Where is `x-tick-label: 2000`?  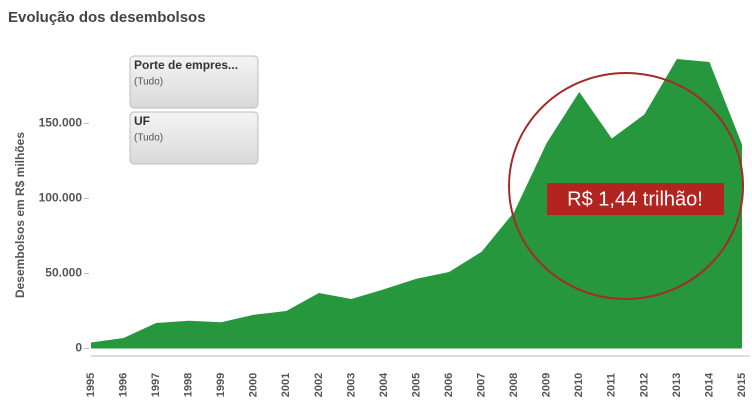
x-tick-label: 2000 is located at coordinates (254, 385).